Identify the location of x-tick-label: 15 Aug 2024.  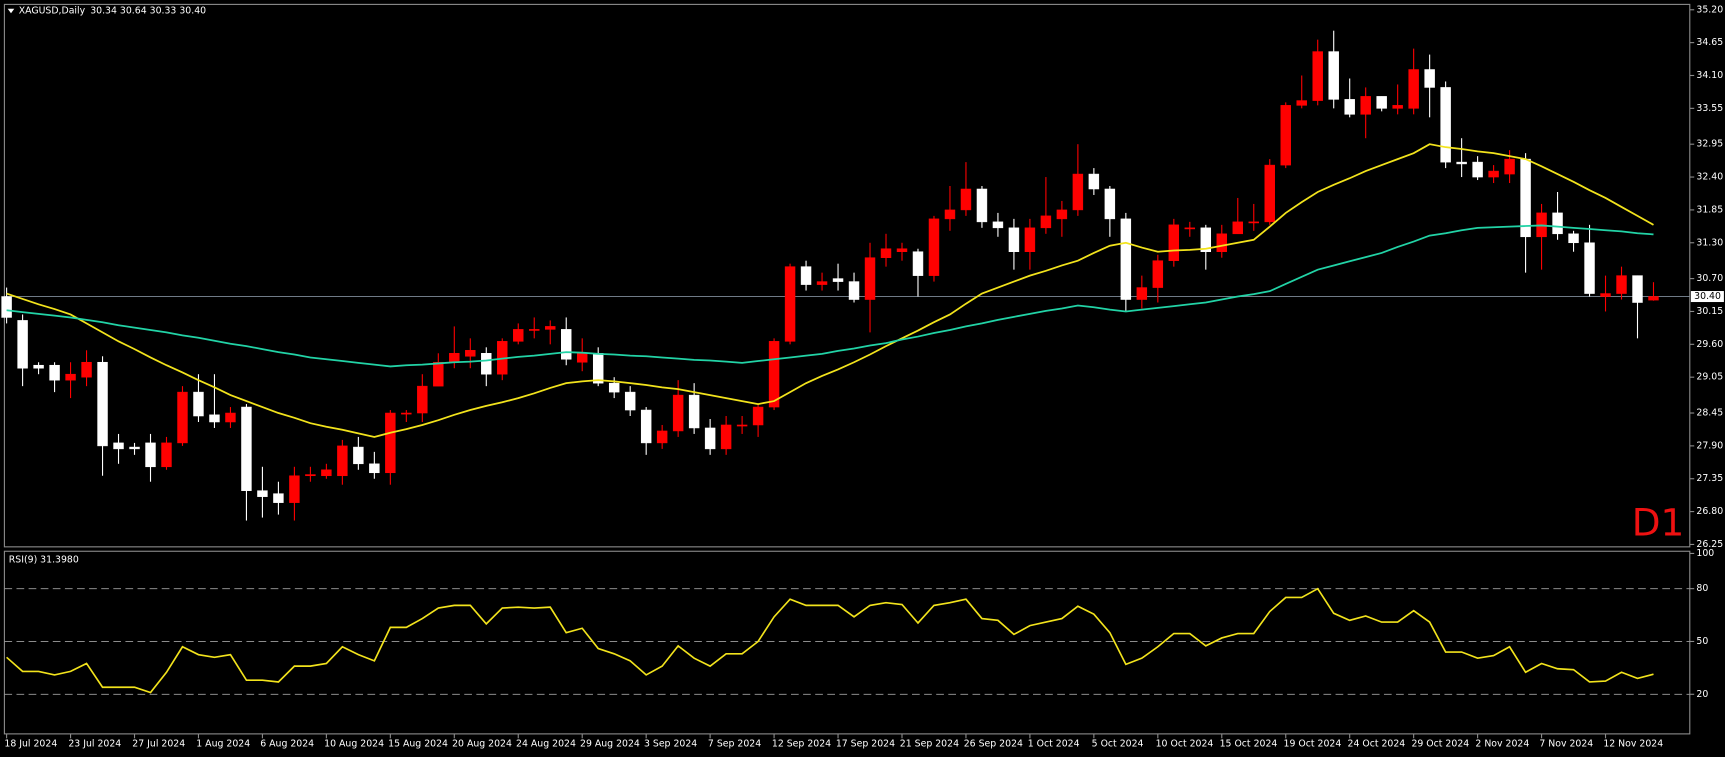
(418, 743).